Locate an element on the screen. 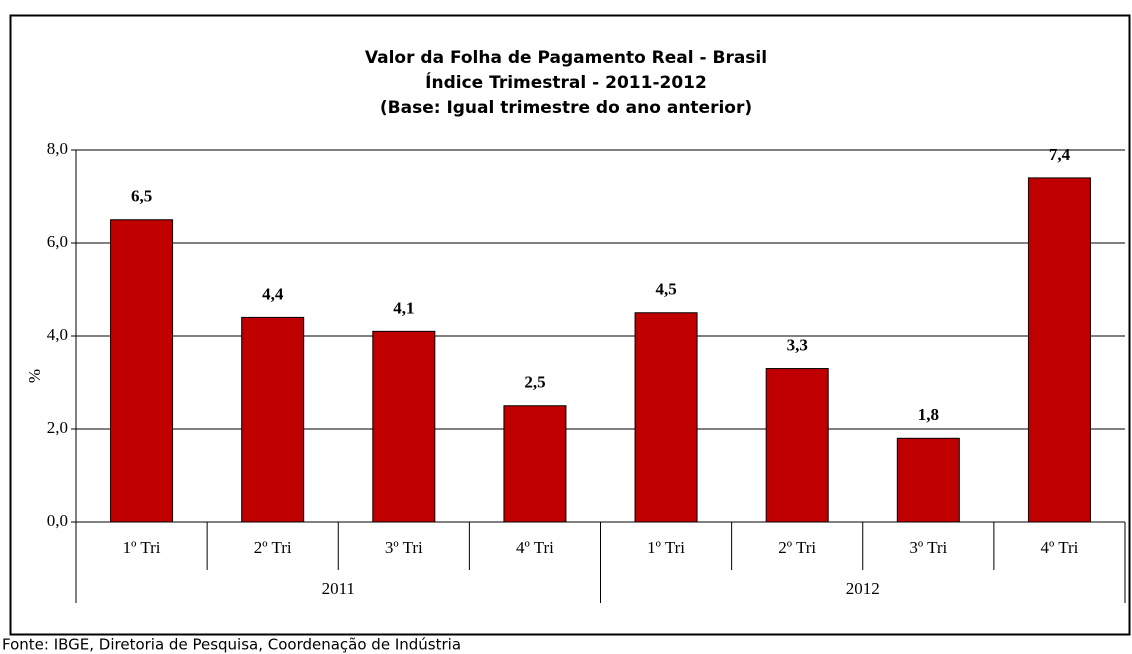 The width and height of the screenshot is (1132, 654). value-label: 3,3 is located at coordinates (797, 344).